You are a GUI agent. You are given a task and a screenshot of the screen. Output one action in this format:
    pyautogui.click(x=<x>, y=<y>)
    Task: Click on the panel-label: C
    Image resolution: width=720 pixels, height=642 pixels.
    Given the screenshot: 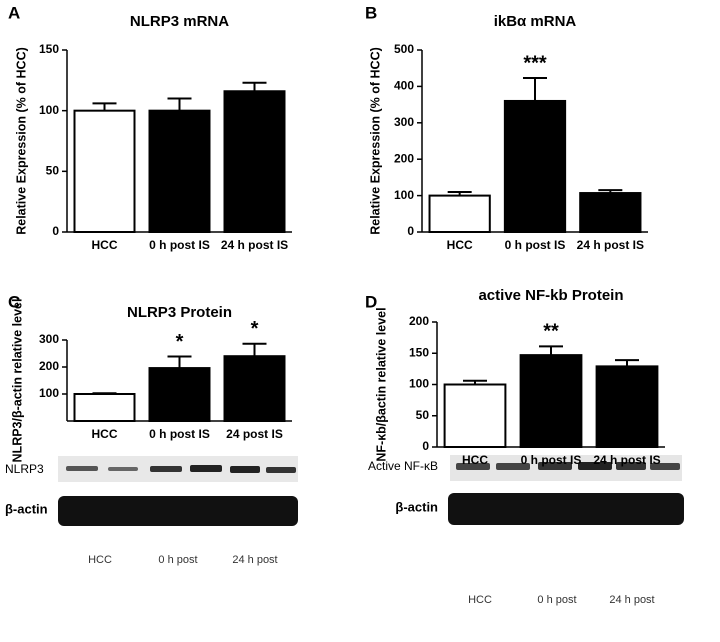 What is the action you would take?
    pyautogui.click(x=14, y=301)
    